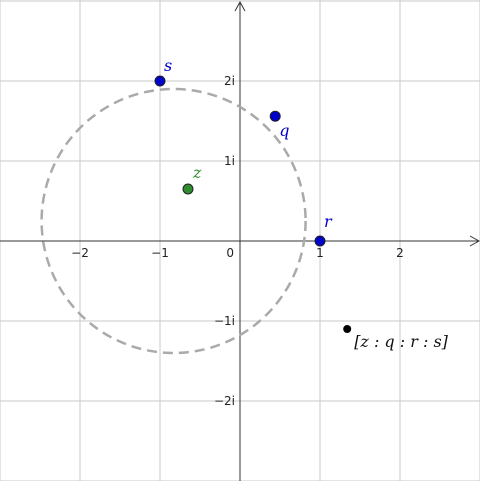 The height and width of the screenshot is (481, 480). I want to click on imaginary-axis-arrow-icon, so click(240, 6).